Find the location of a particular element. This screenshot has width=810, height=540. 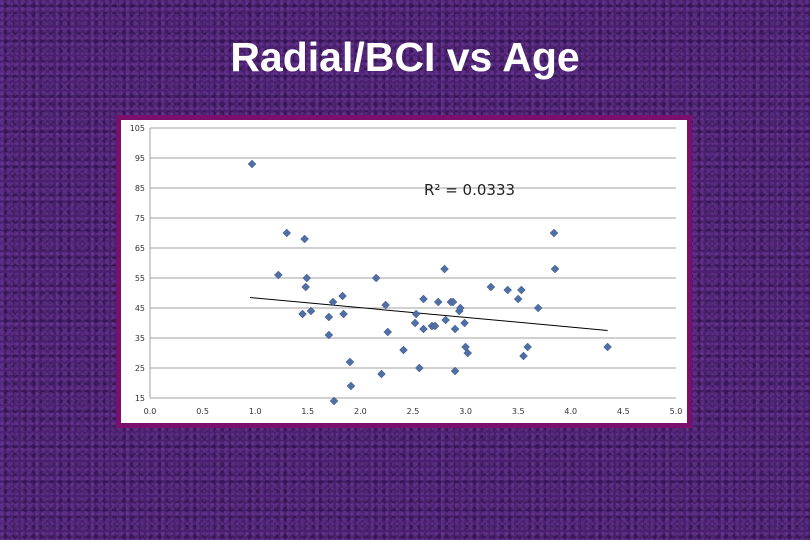

y-tick-label: 75 is located at coordinates (140, 218).